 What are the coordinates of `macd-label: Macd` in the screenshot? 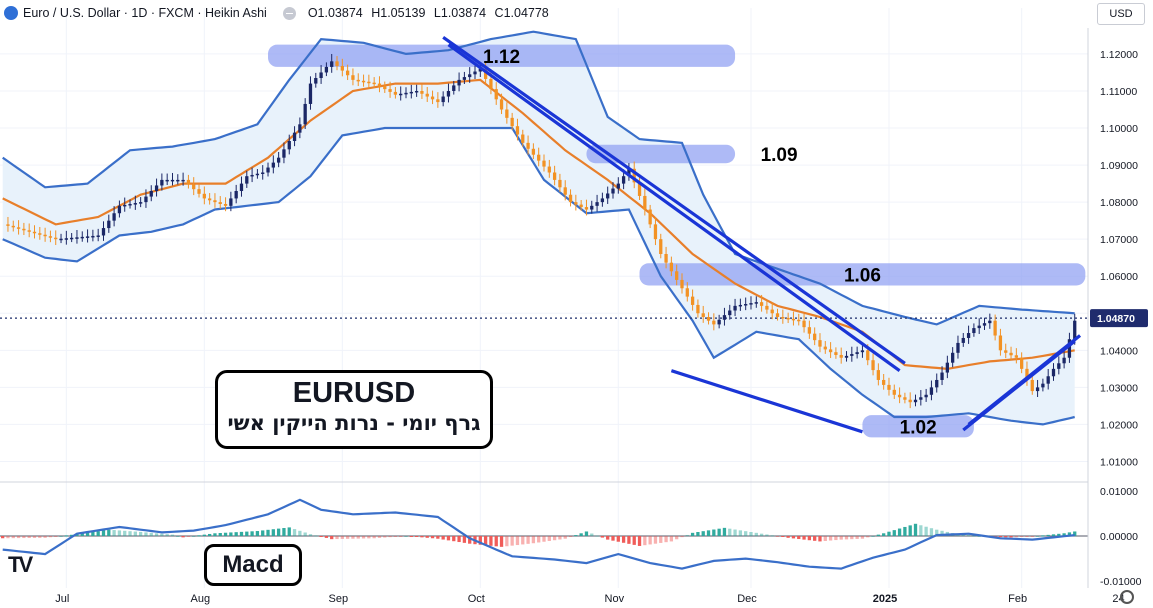 It's located at (253, 564).